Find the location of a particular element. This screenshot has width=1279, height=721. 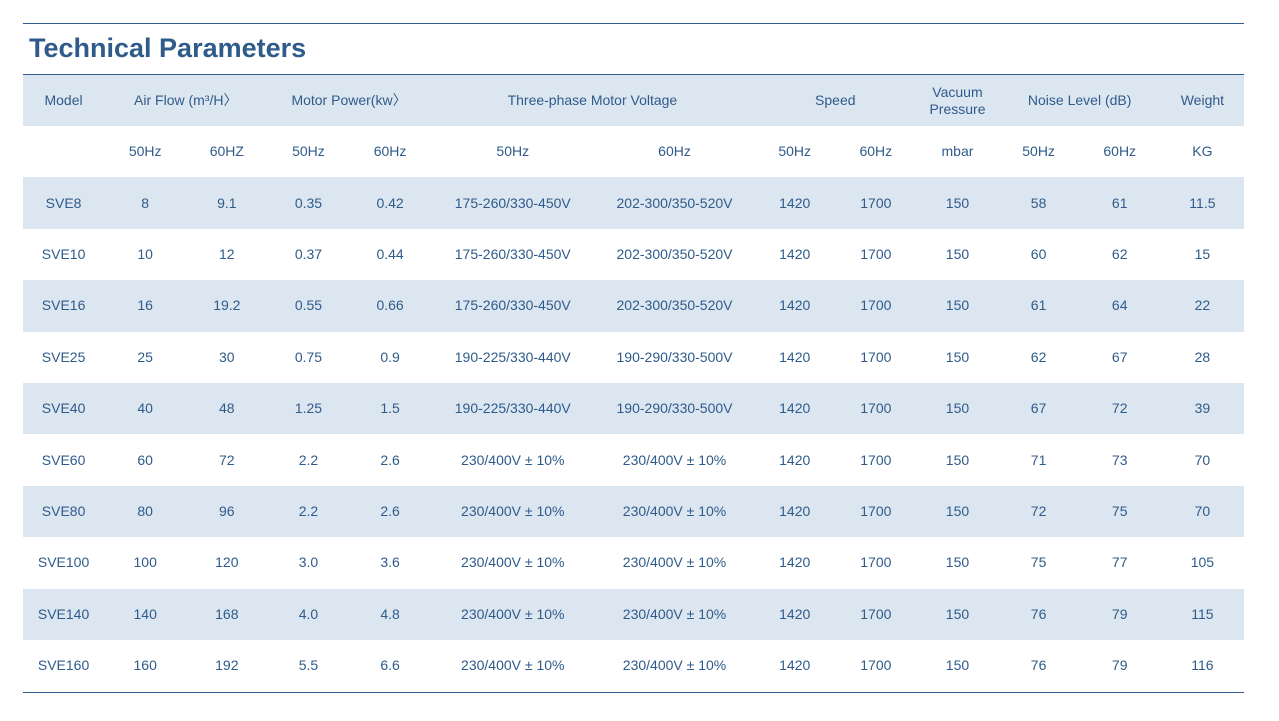

value-cell: 160 is located at coordinates (145, 665).